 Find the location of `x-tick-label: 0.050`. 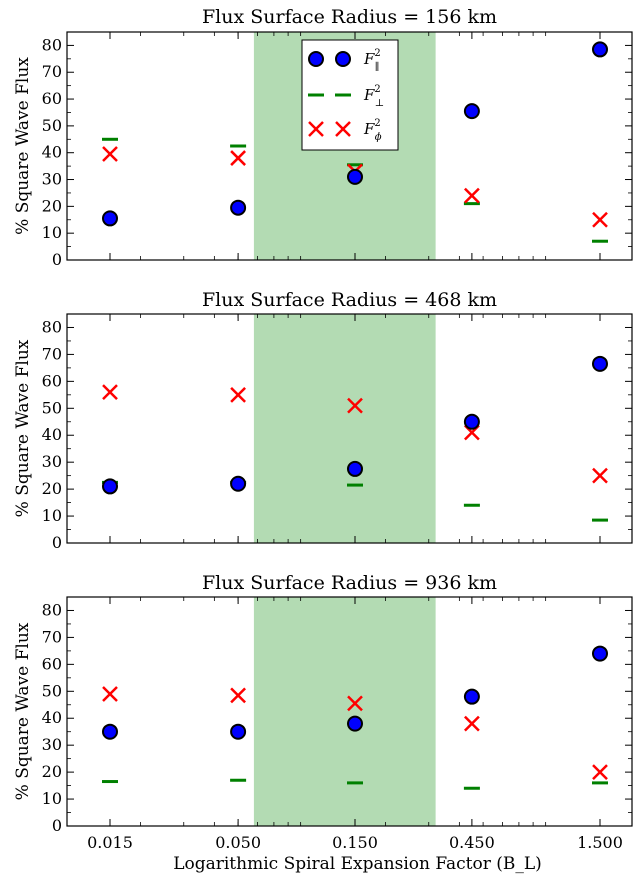

x-tick-label: 0.050 is located at coordinates (238, 842).